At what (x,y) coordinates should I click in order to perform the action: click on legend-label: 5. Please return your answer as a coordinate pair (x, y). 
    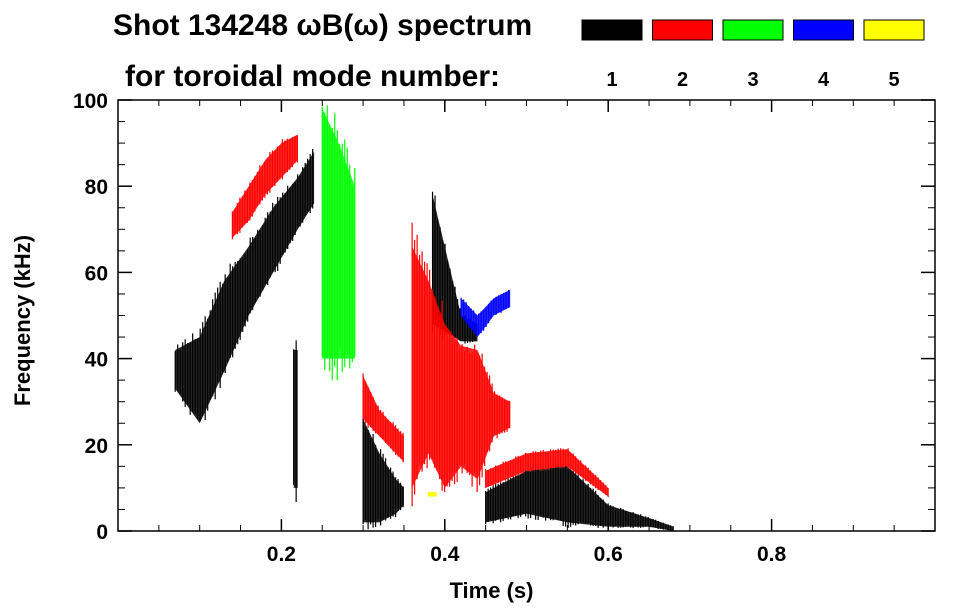
    Looking at the image, I should click on (893, 80).